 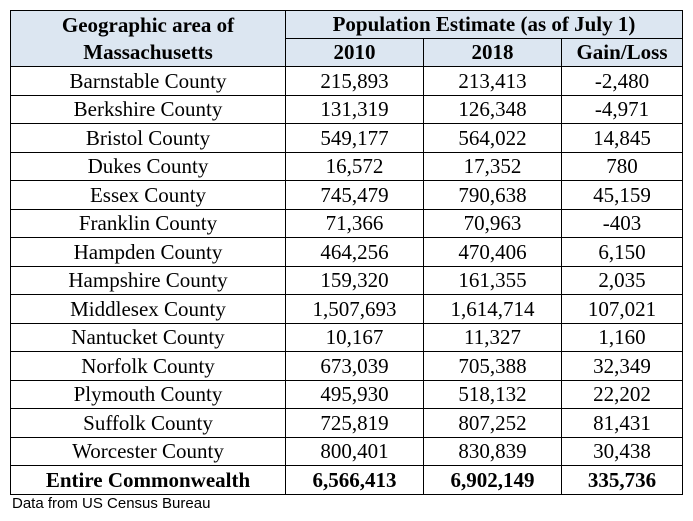 What do you see at coordinates (492, 280) in the screenshot?
I see `pop-2018-cell: 161,355` at bounding box center [492, 280].